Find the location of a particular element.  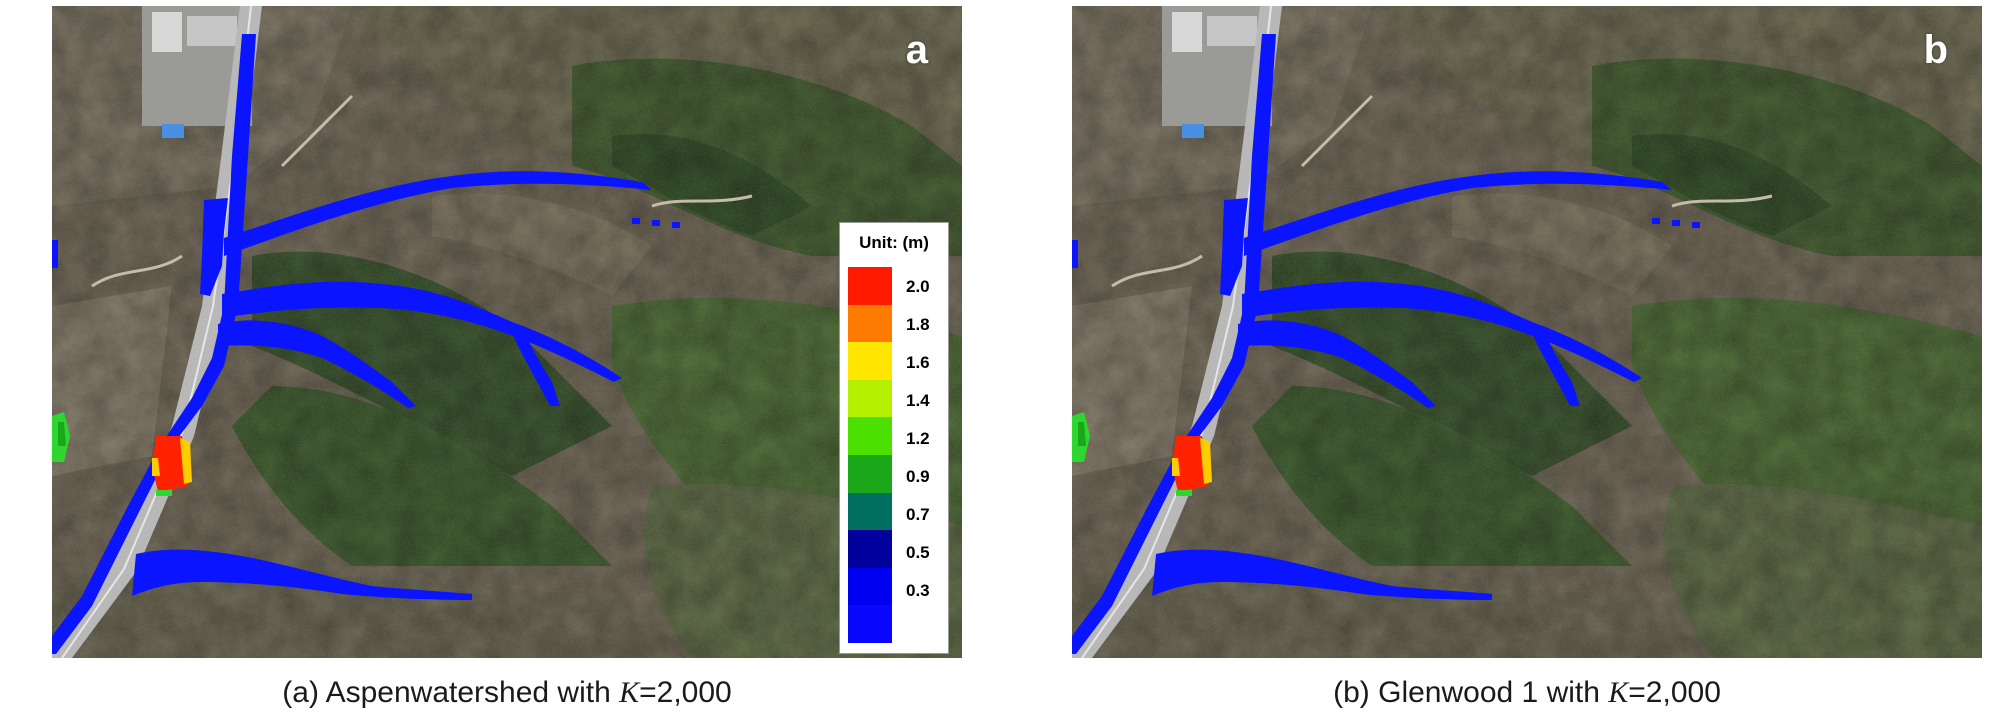

legend-title: Unit: (m) is located at coordinates (894, 242).